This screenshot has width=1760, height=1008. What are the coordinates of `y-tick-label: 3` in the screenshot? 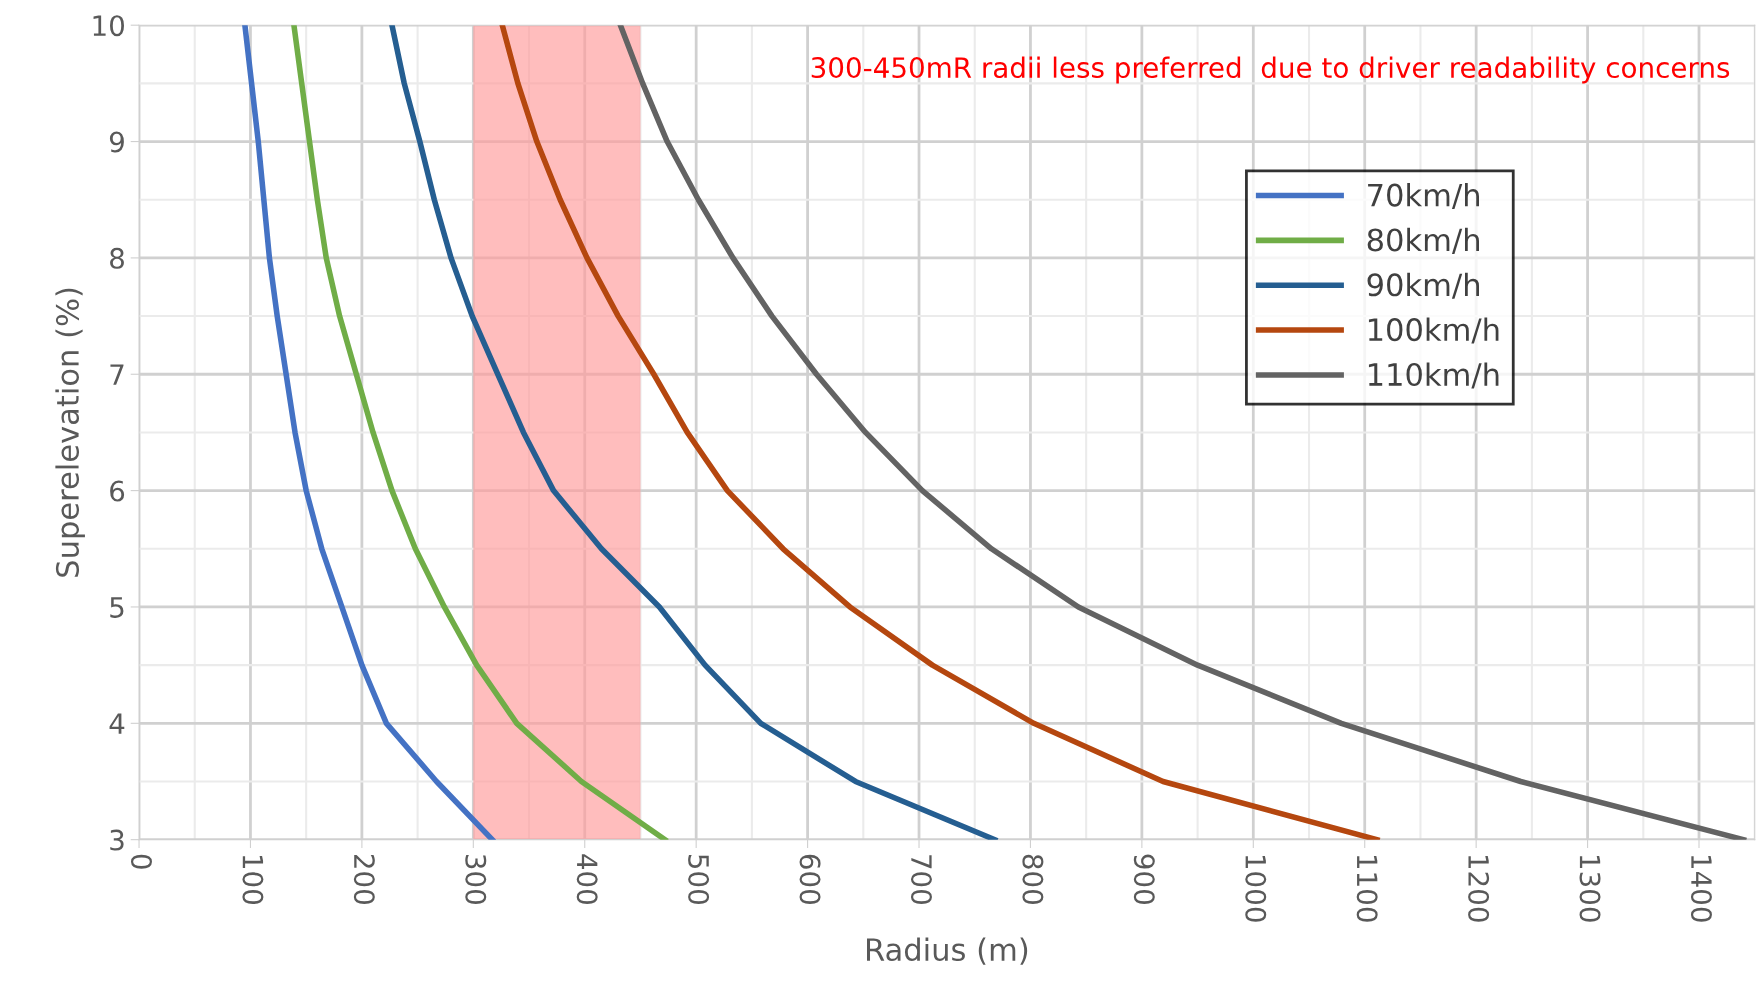 It's located at (117, 840).